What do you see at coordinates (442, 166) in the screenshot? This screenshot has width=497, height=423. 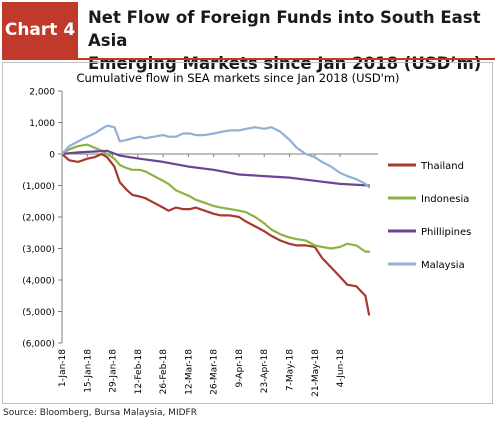 I see `legend-label-thailand: Thailand` at bounding box center [442, 166].